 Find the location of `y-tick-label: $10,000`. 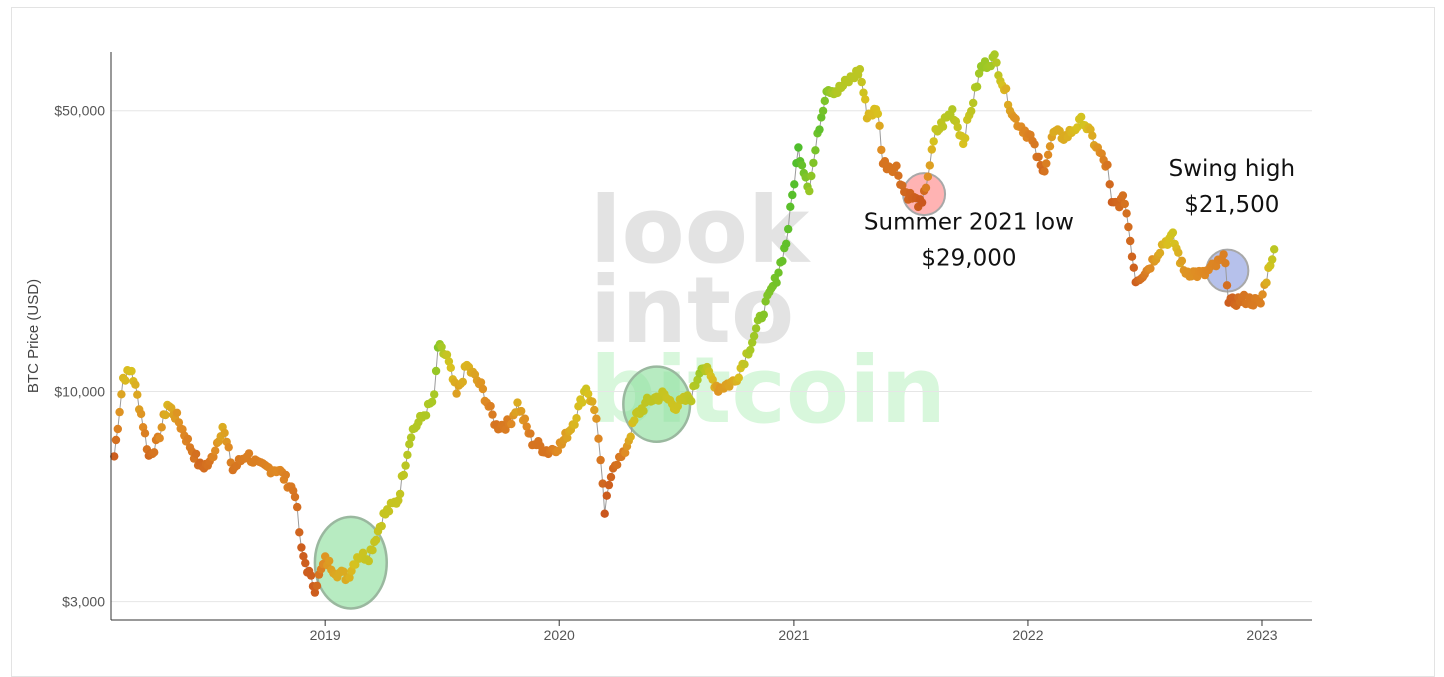

y-tick-label: $10,000 is located at coordinates (79, 392).